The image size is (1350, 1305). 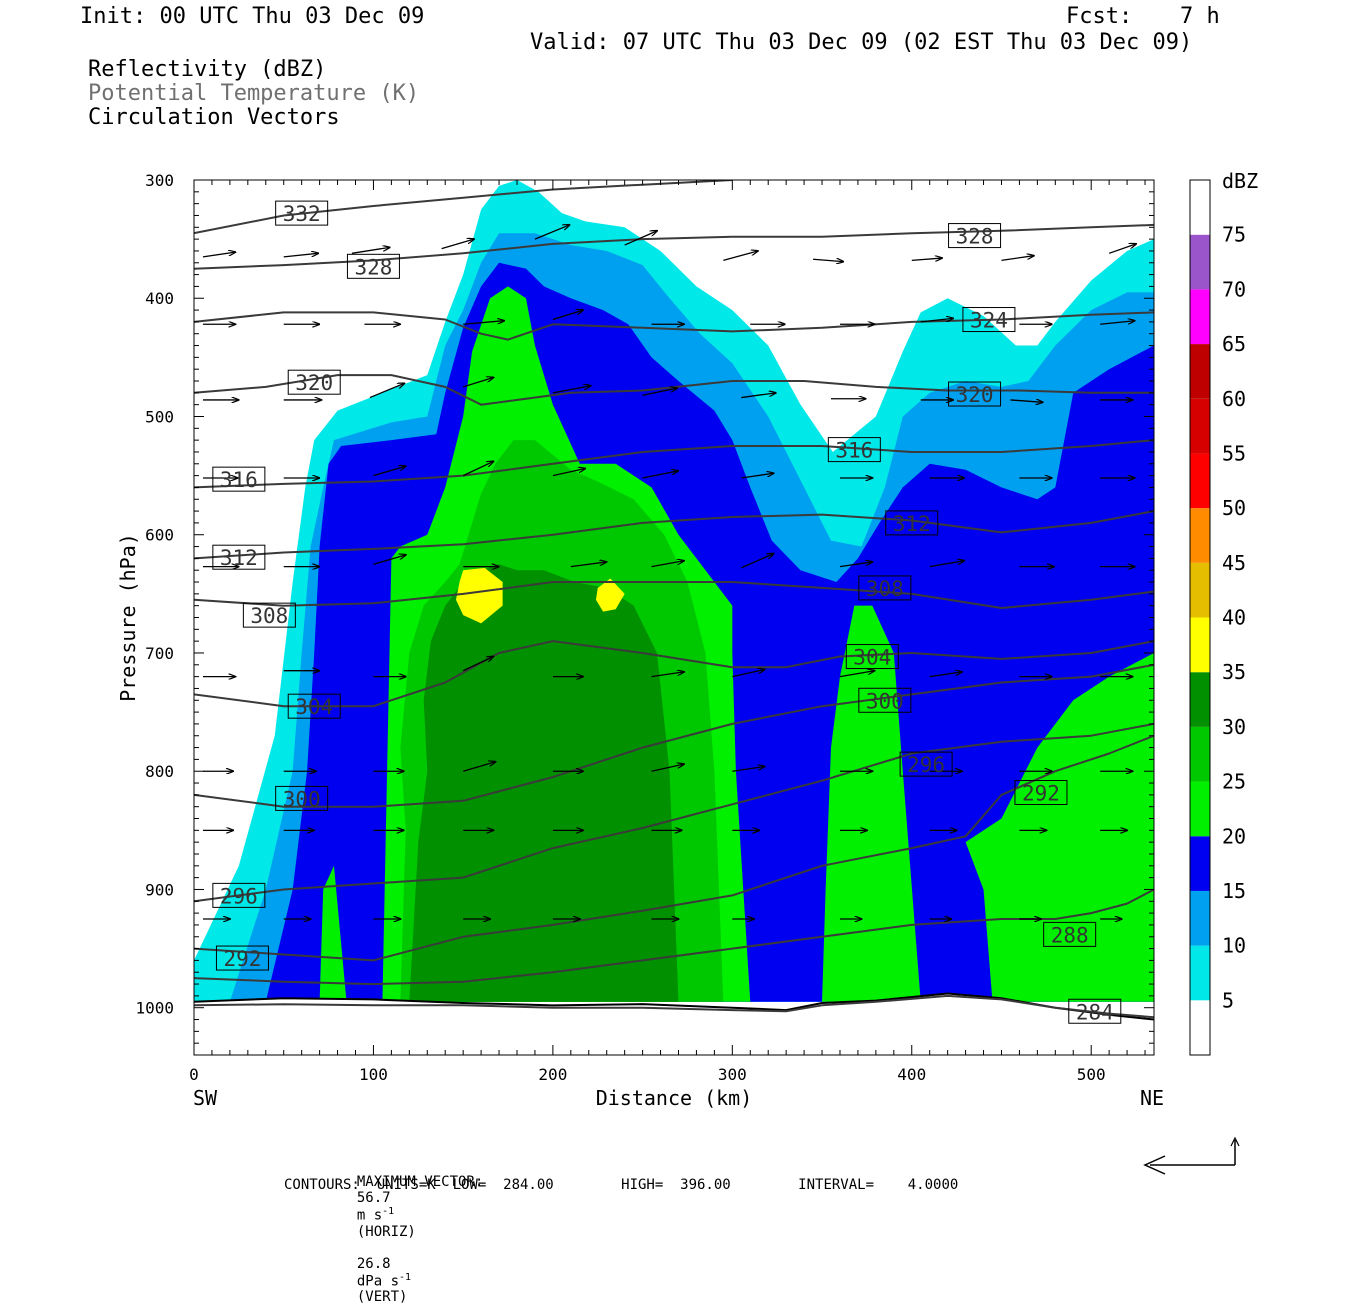 I want to click on contour-label-text: 320, so click(x=314, y=383).